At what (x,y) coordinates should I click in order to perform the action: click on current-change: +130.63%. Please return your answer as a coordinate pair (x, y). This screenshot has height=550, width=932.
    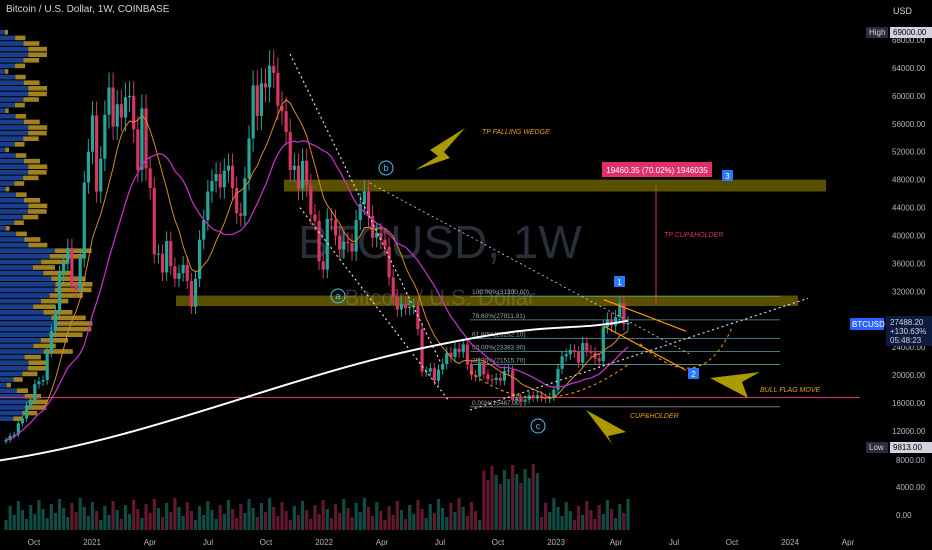
    Looking at the image, I should click on (908, 331).